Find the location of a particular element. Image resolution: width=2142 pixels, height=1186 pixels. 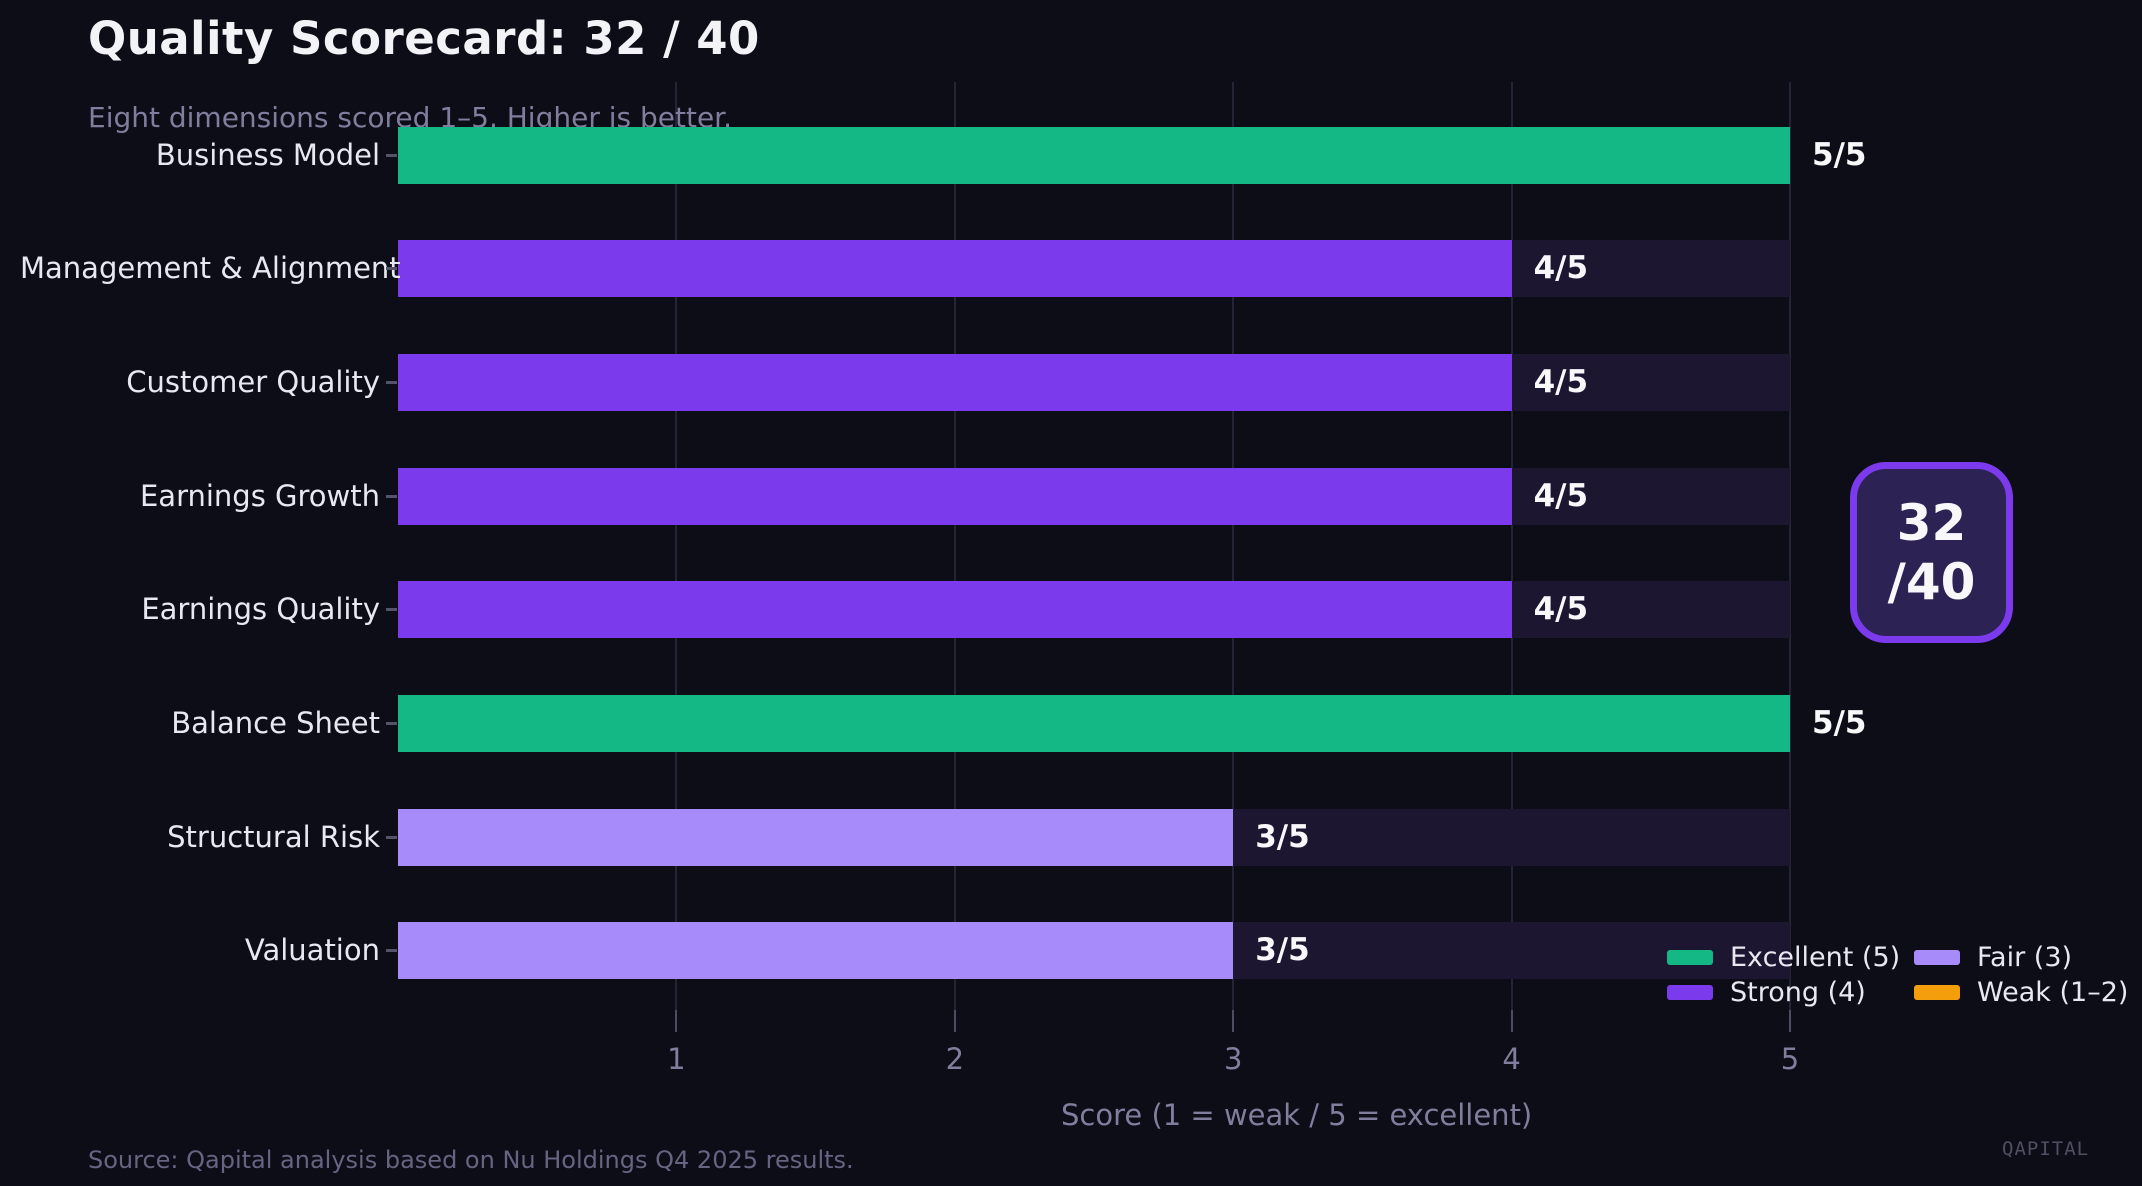

legend-label: Excellent (5) is located at coordinates (1815, 957).